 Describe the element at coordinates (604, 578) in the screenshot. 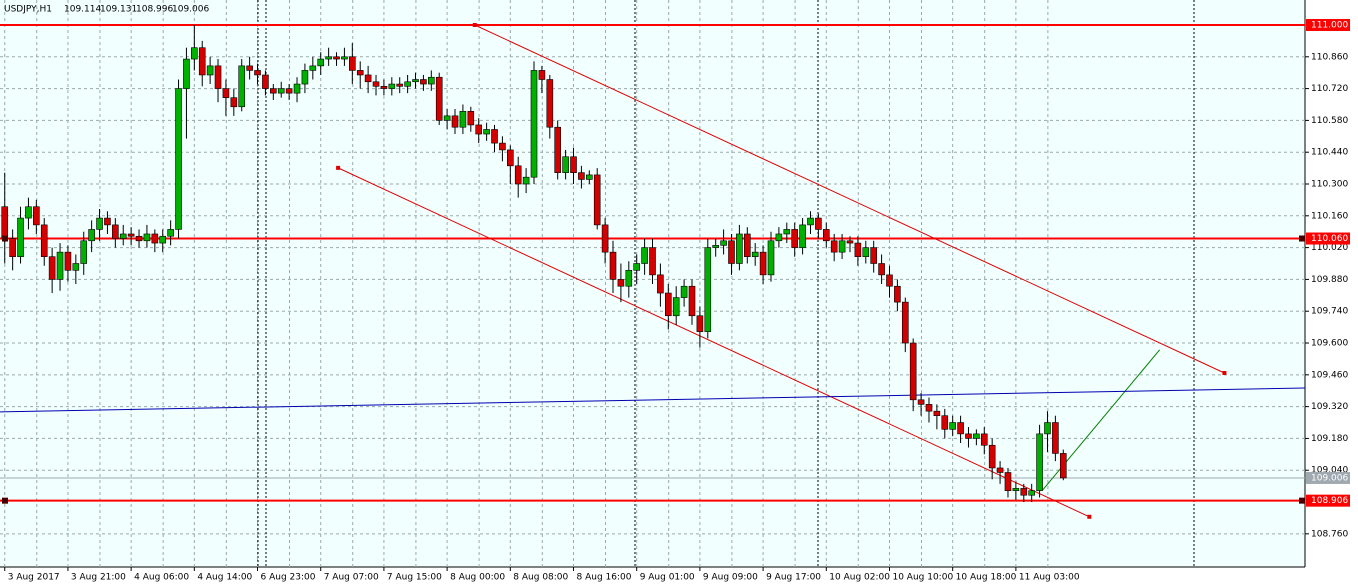

I see `x-tick-label: 8 Aug 16:00` at that location.